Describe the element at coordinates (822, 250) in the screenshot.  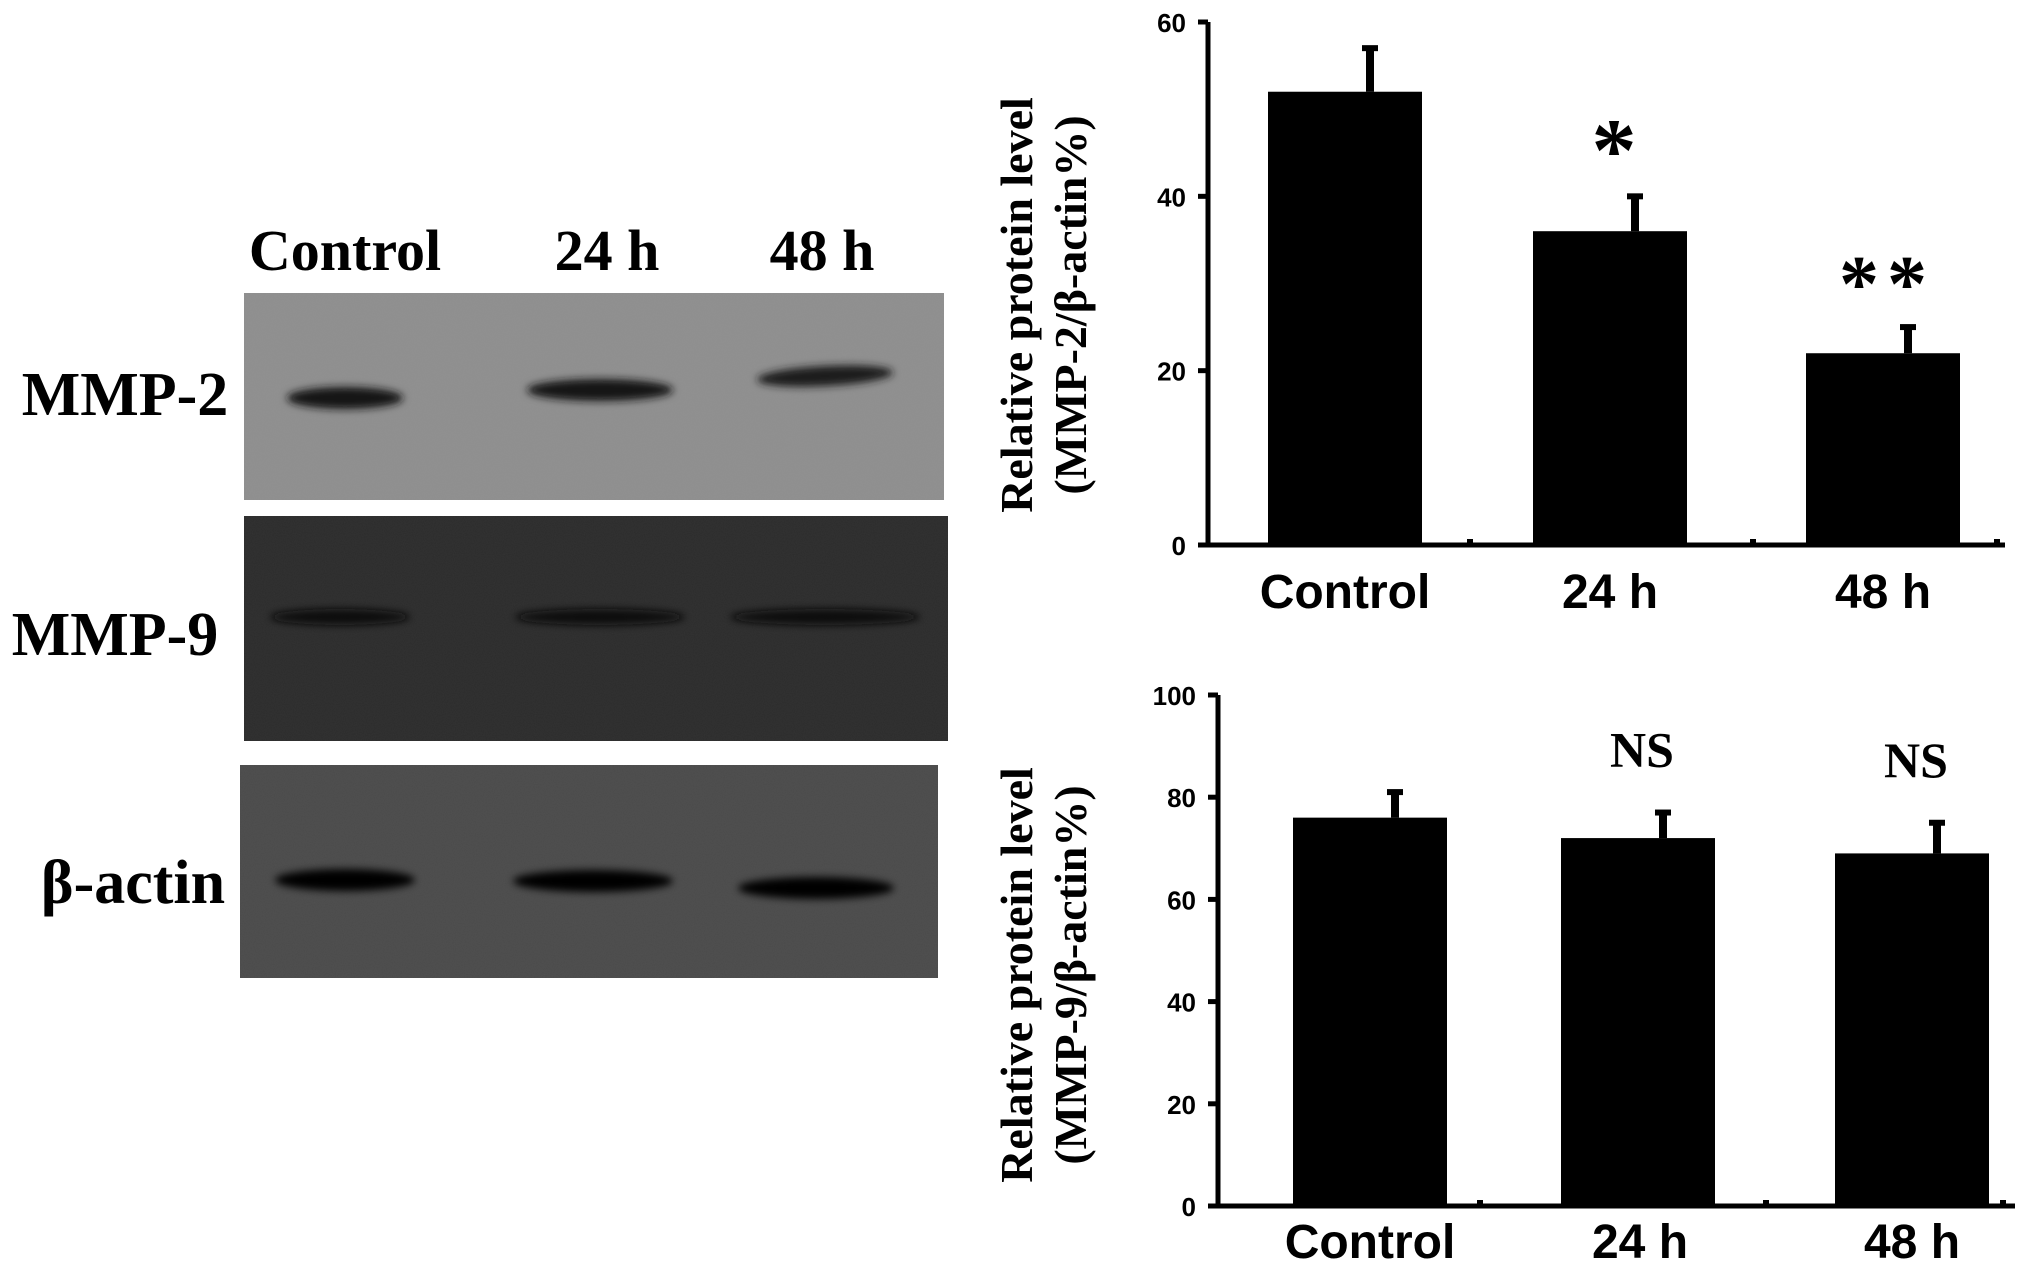
I see `lane-label-48h: 48 h` at that location.